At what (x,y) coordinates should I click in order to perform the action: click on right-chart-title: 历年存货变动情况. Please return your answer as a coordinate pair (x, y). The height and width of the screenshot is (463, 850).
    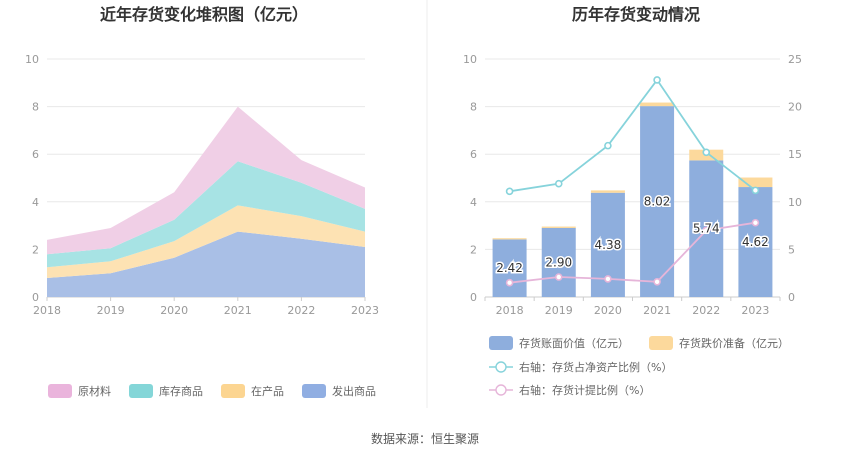
    Looking at the image, I should click on (636, 14).